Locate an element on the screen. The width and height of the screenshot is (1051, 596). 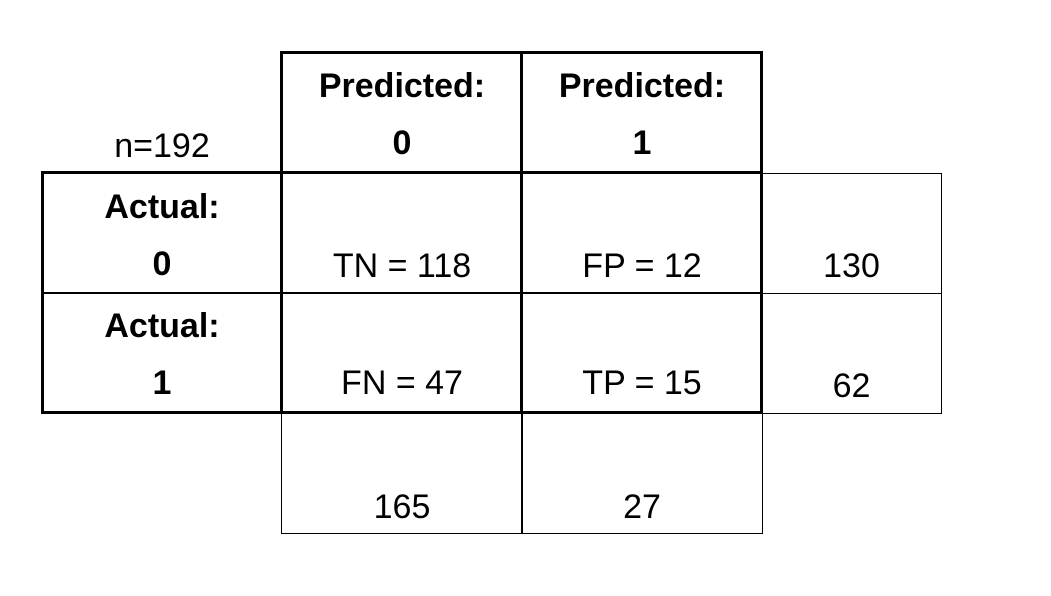
col-header-value: 0 is located at coordinates (402, 143).